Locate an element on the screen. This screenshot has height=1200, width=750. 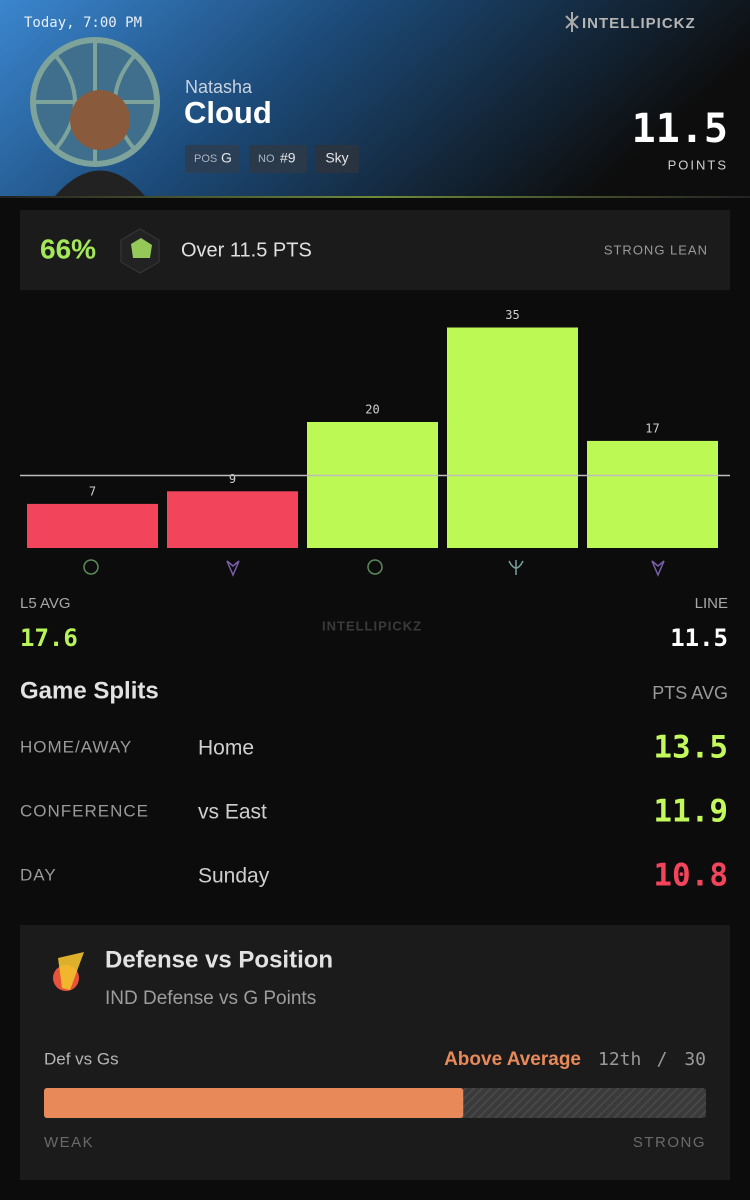
split-label: HOME/AWAY is located at coordinates (76, 746).